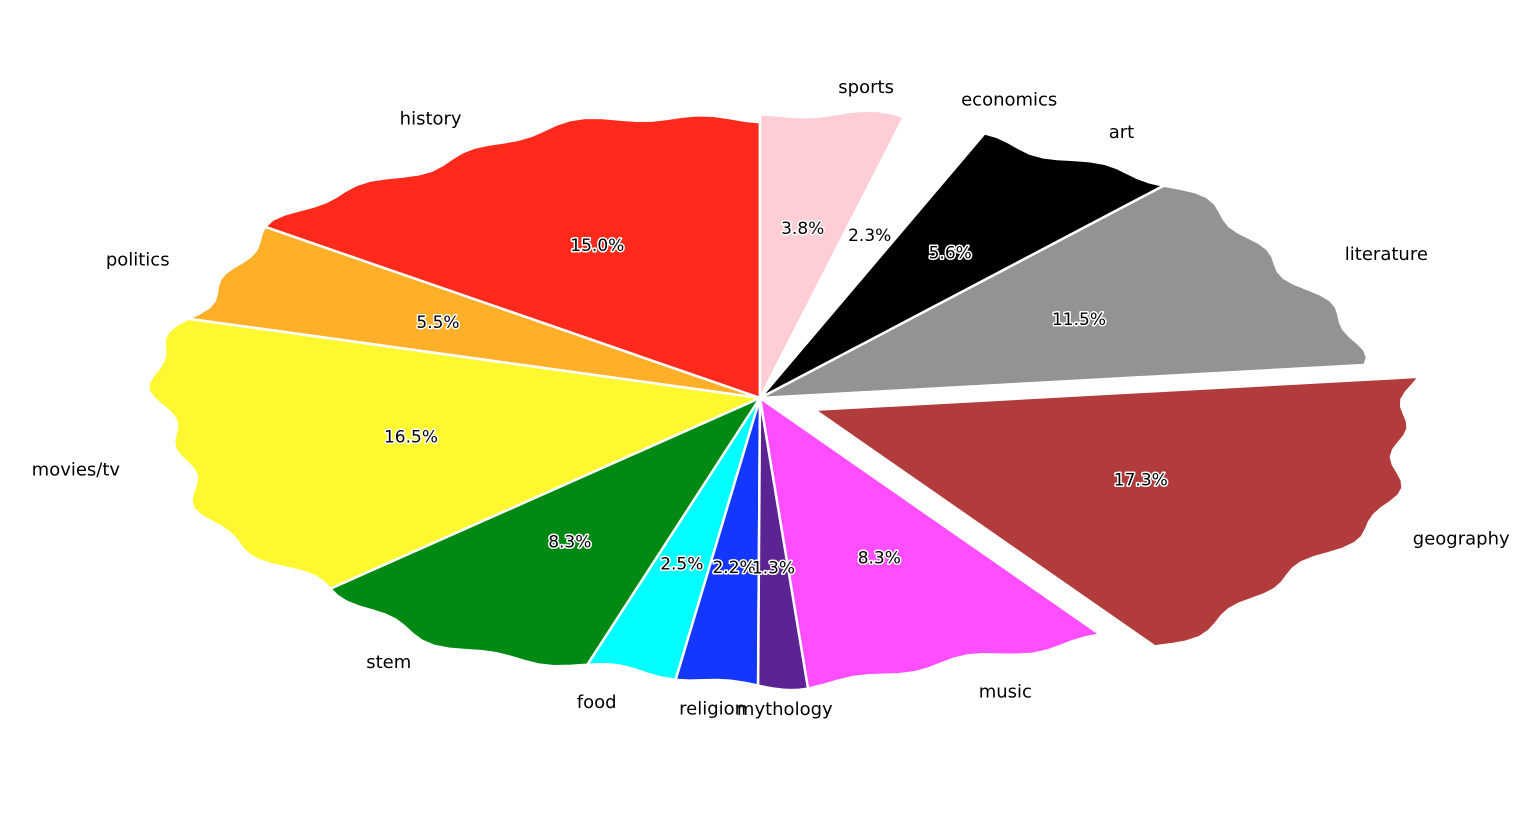  Describe the element at coordinates (879, 559) in the screenshot. I see `pct-label-music: 8.3%` at that location.